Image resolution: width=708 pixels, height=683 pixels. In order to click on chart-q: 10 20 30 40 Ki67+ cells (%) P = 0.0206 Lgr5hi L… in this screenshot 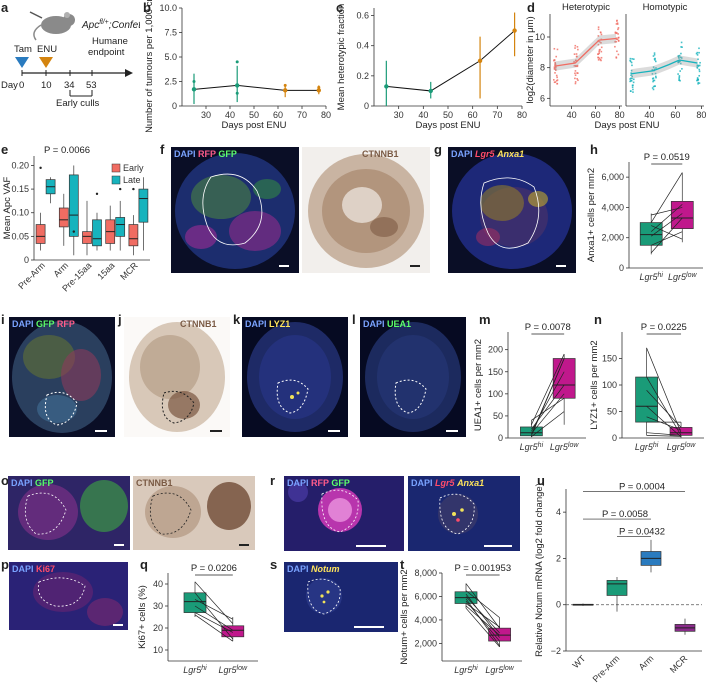, I will do `click(197, 619)`.